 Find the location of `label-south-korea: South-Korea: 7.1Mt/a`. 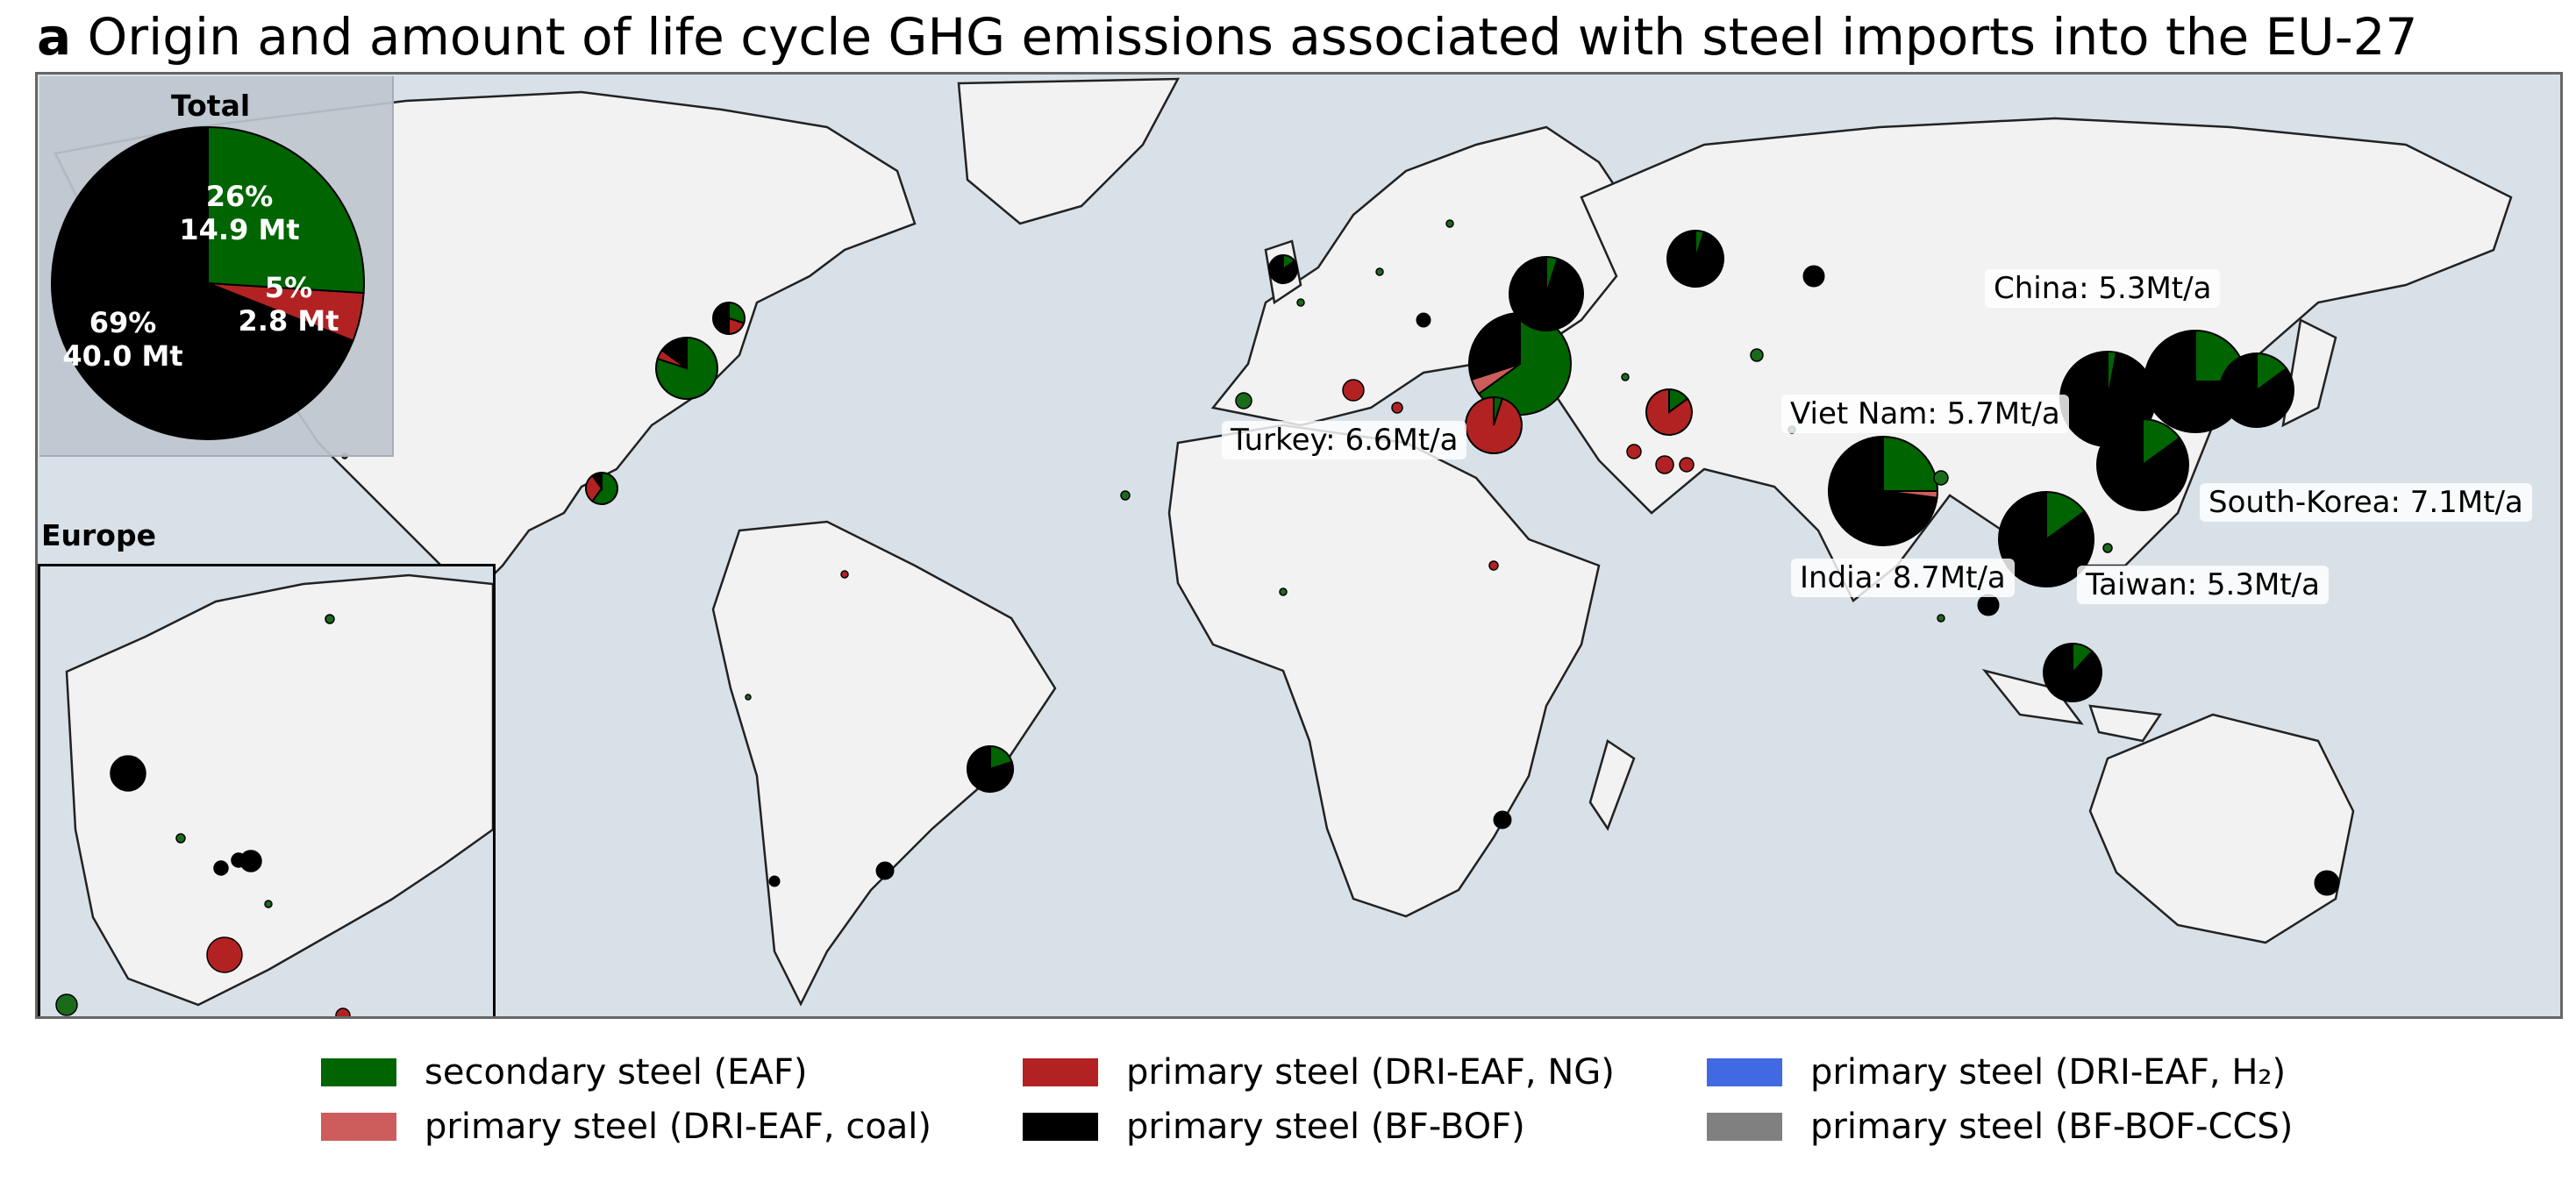

label-south-korea: South-Korea: 7.1Mt/a is located at coordinates (2366, 502).